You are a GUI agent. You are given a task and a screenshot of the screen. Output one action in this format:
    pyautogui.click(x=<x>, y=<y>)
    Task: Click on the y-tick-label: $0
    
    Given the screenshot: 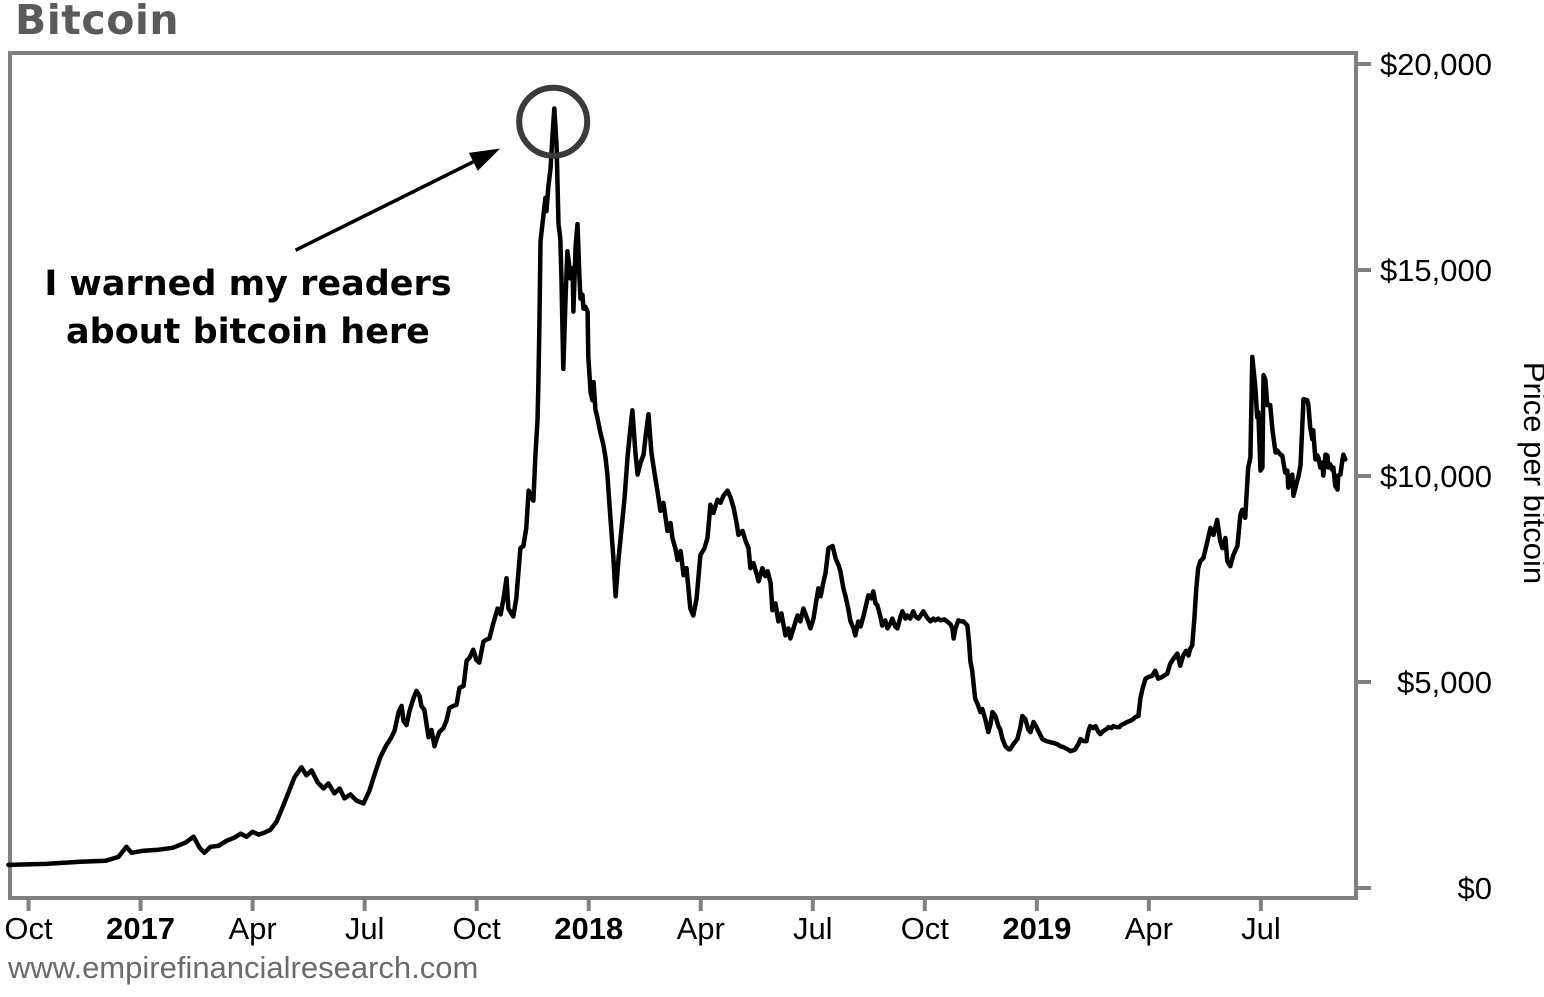 What is the action you would take?
    pyautogui.click(x=1475, y=888)
    